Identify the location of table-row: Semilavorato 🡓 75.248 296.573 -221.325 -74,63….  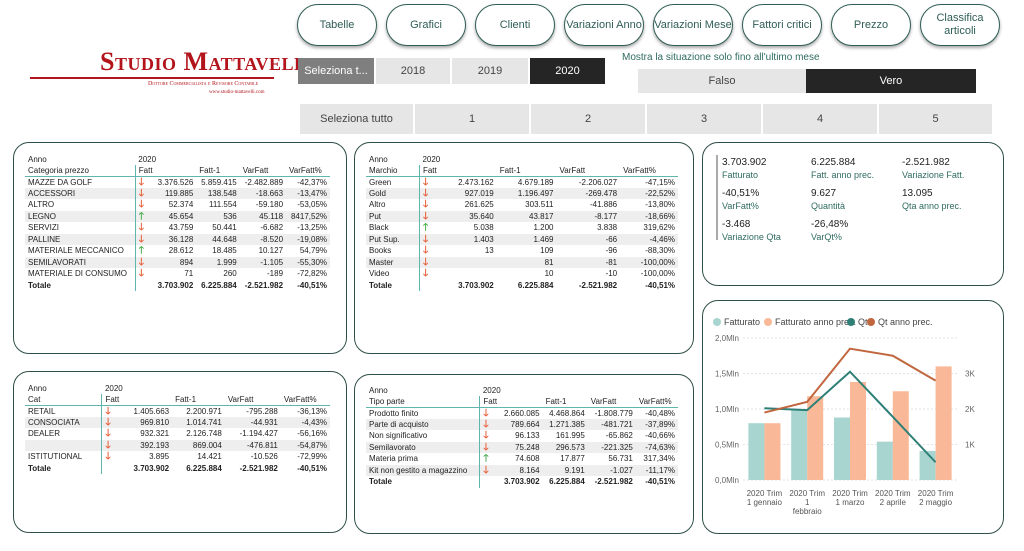
(522, 447).